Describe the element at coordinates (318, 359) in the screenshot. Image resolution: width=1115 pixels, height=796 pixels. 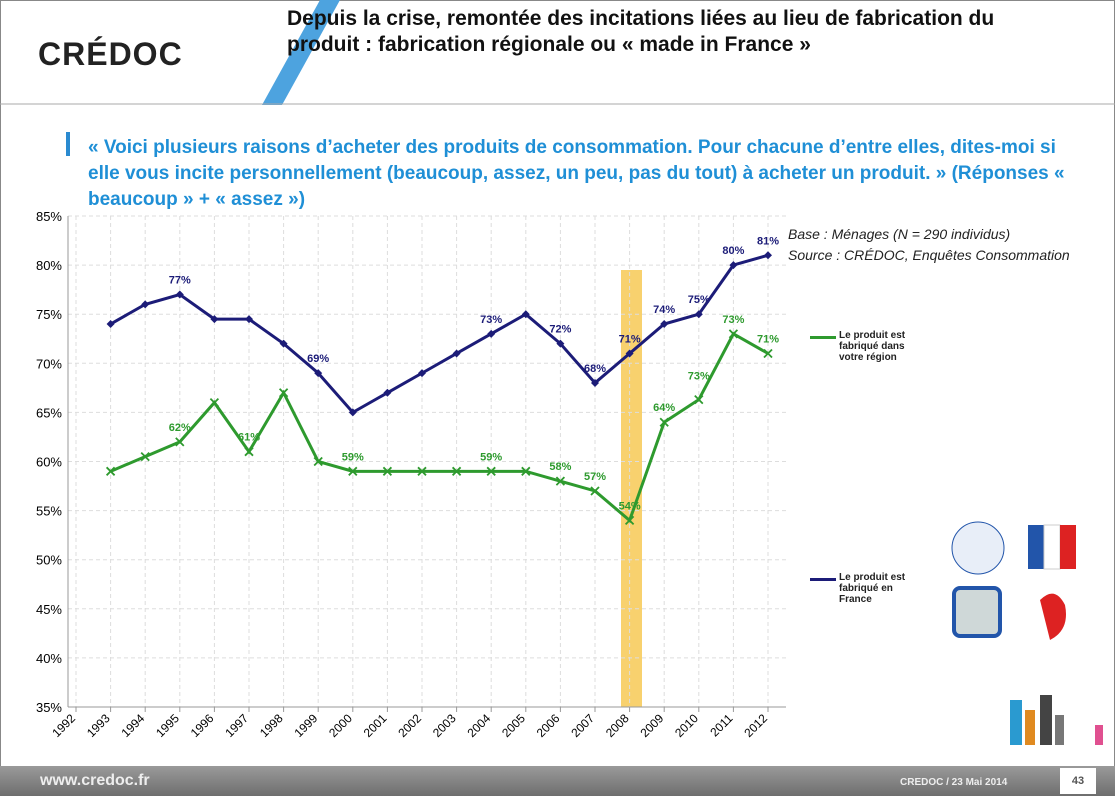
I see `value-label: 69%` at that location.